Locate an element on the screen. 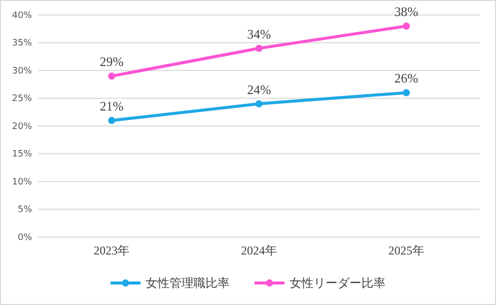 The image size is (496, 305). data-label: 29% is located at coordinates (112, 62).